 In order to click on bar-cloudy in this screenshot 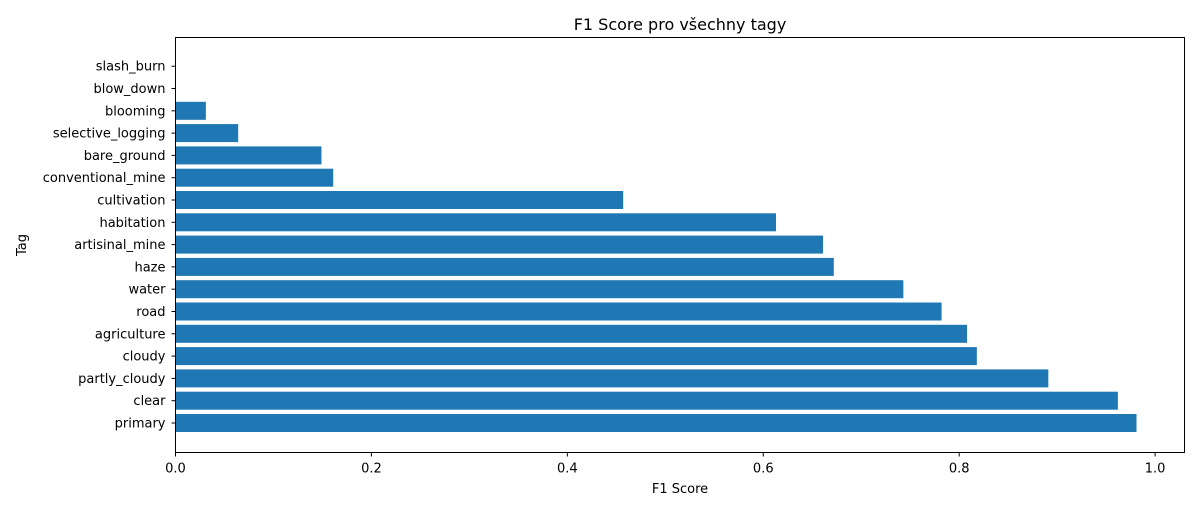, I will do `click(576, 356)`.